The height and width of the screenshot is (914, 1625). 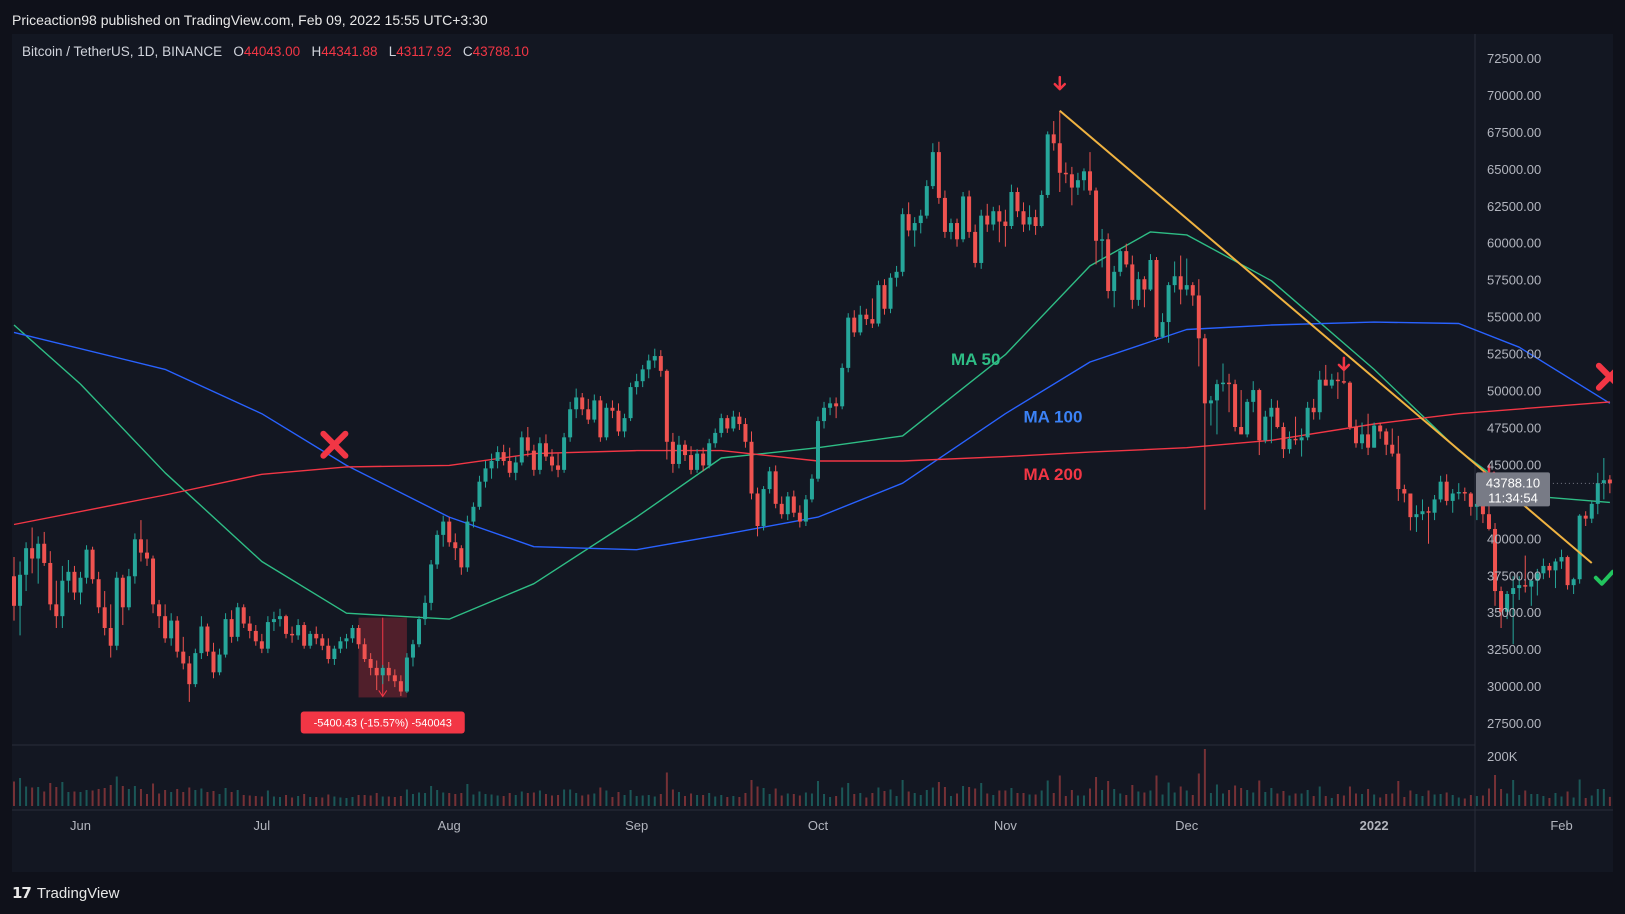 What do you see at coordinates (65, 893) in the screenshot?
I see `tradingview-brand: 𝟭𝟳 TradingView` at bounding box center [65, 893].